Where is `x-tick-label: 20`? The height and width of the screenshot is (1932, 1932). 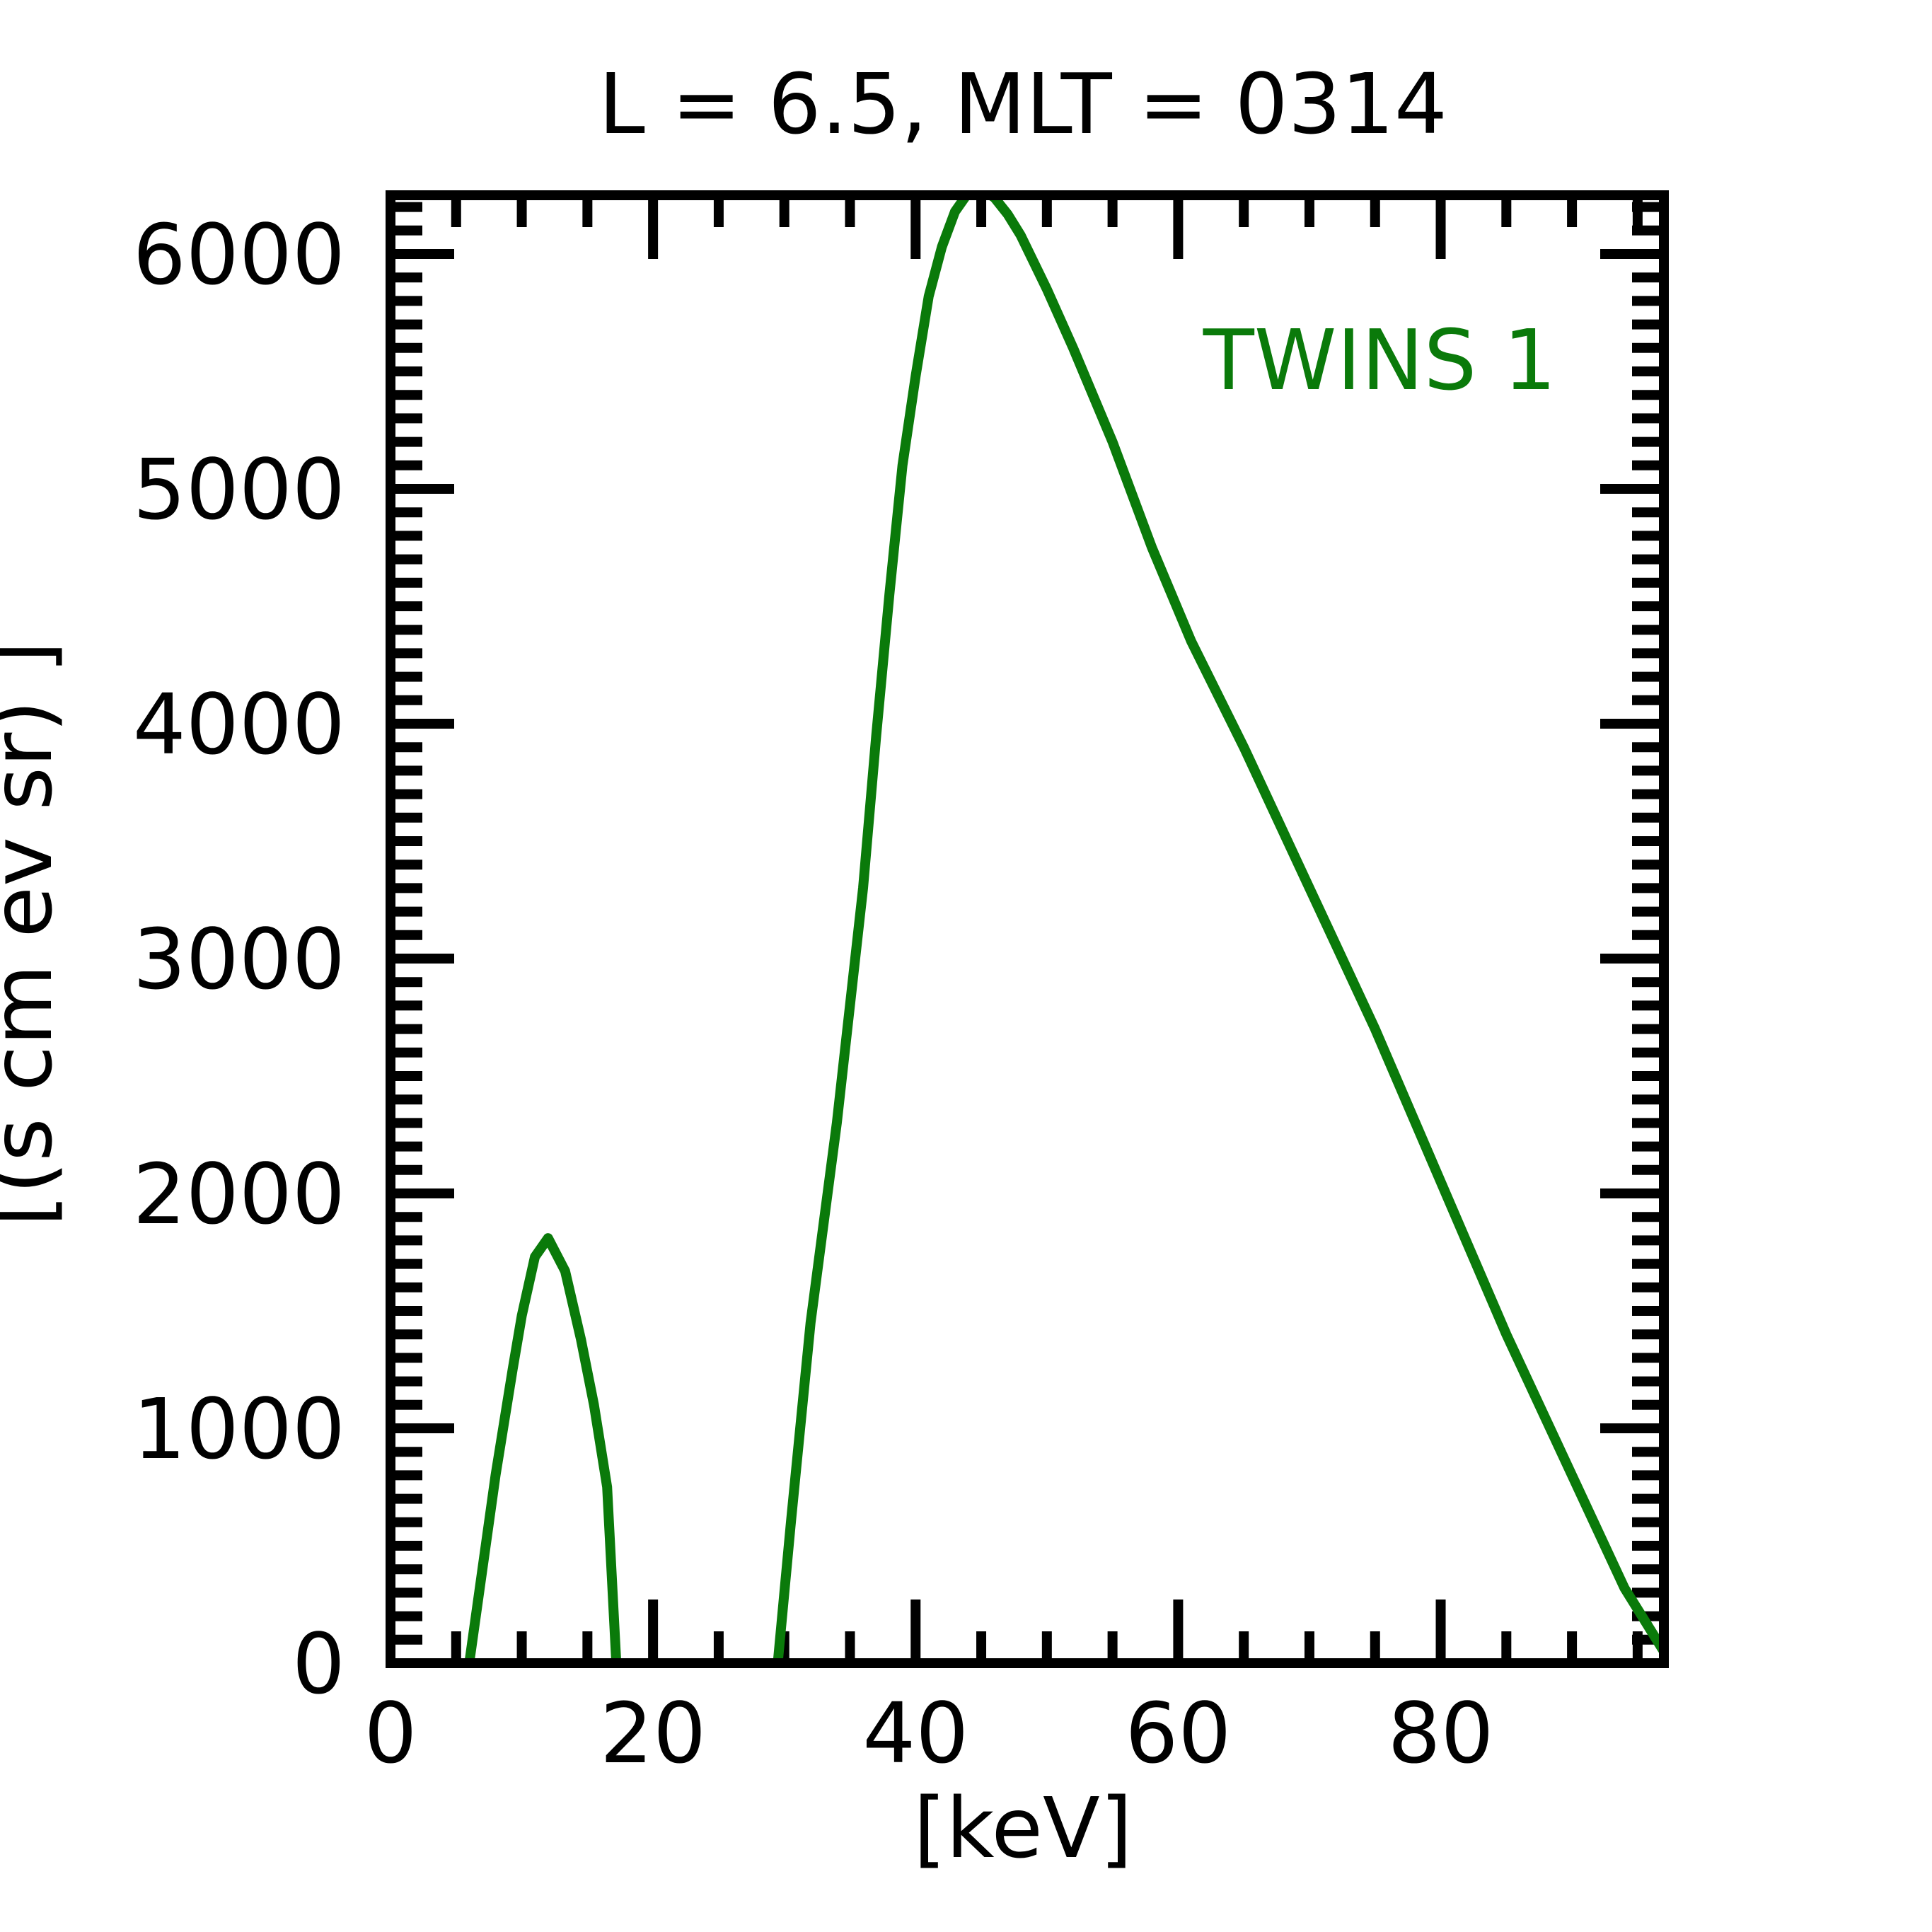 x-tick-label: 20 is located at coordinates (653, 1733).